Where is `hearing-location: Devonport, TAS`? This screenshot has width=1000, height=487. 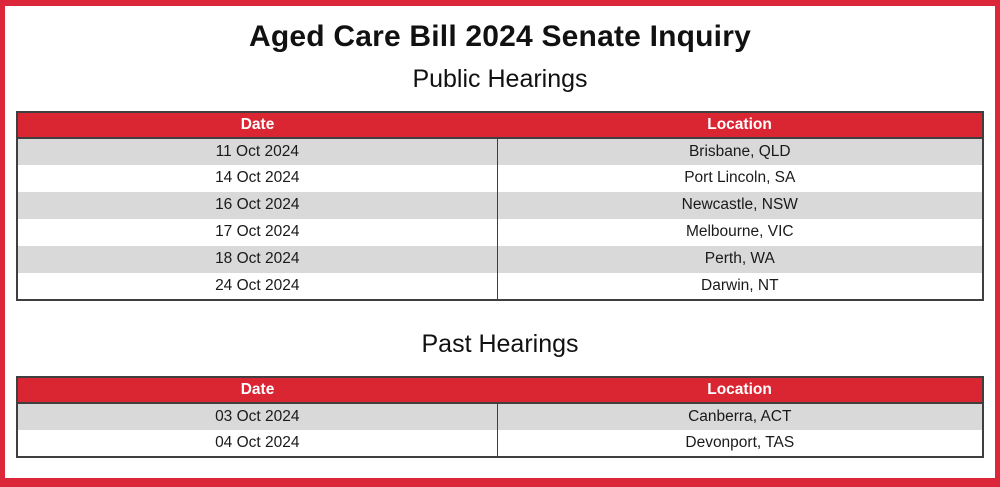
hearing-location: Devonport, TAS is located at coordinates (740, 444).